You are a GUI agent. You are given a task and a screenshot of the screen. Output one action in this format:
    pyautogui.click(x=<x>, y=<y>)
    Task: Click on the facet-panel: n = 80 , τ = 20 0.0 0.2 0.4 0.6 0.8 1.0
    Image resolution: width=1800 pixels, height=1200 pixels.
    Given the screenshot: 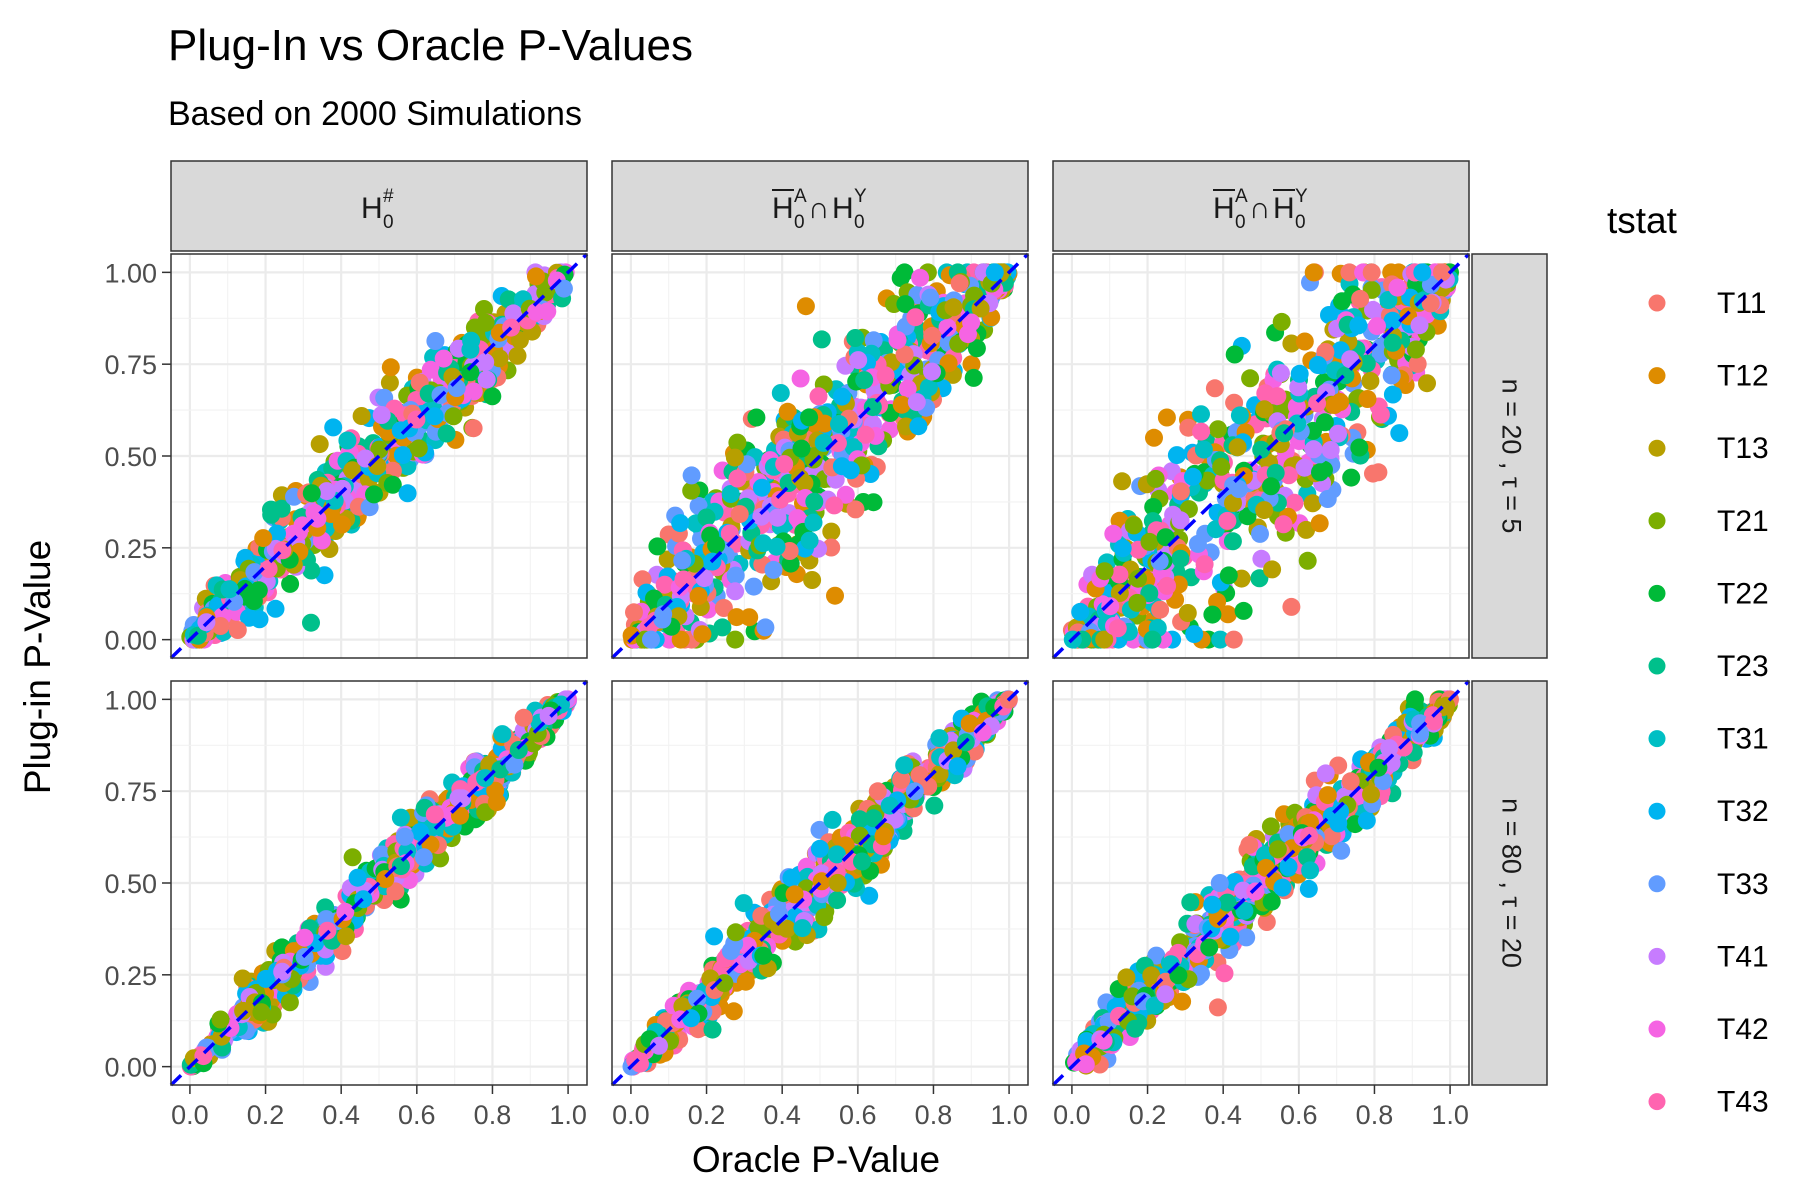 What is the action you would take?
    pyautogui.click(x=1299, y=904)
    